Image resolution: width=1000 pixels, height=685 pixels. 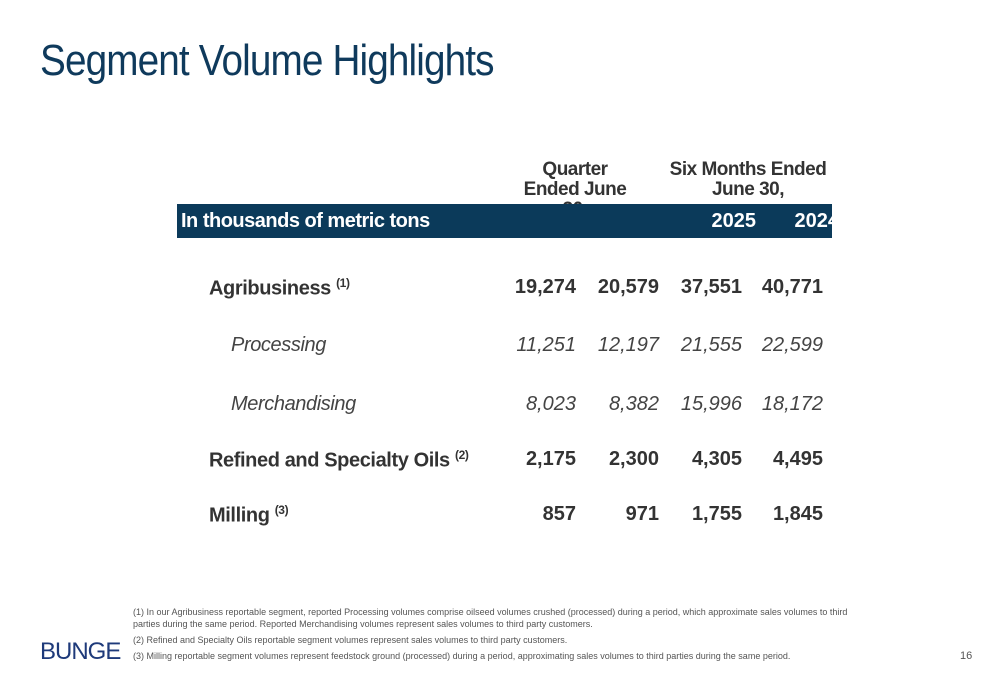 What do you see at coordinates (80, 651) in the screenshot?
I see `bunge-logo: BUNGE` at bounding box center [80, 651].